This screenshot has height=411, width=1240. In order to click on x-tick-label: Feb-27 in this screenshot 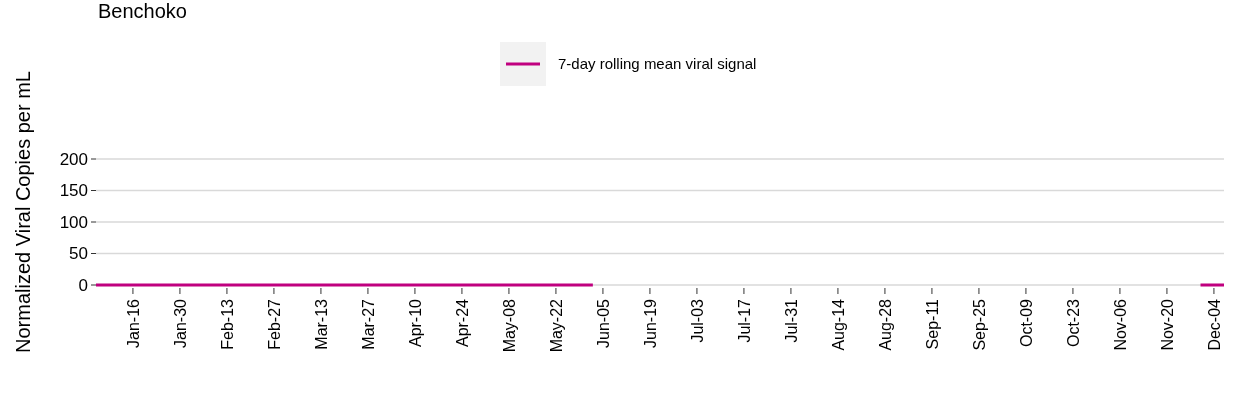, I will do `click(274, 324)`.